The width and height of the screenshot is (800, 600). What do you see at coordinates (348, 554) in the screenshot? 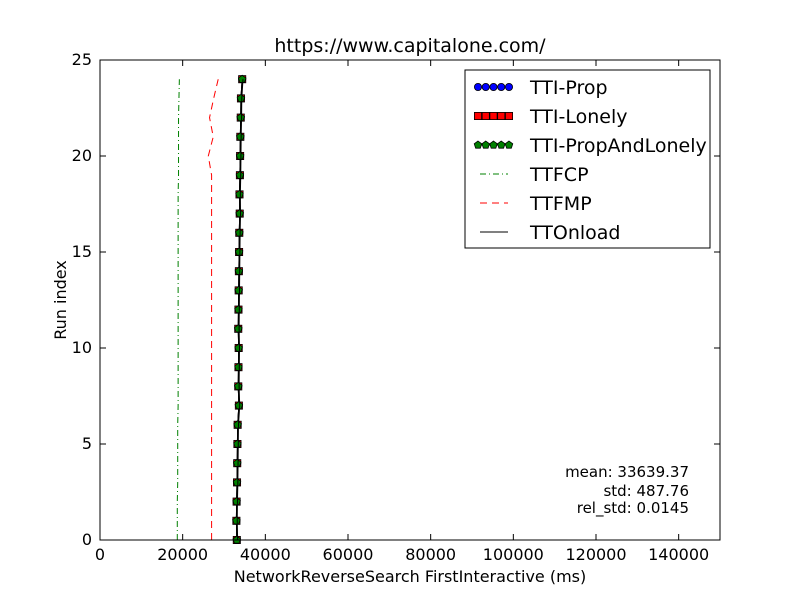
I see `x-tick-label: 60000` at bounding box center [348, 554].